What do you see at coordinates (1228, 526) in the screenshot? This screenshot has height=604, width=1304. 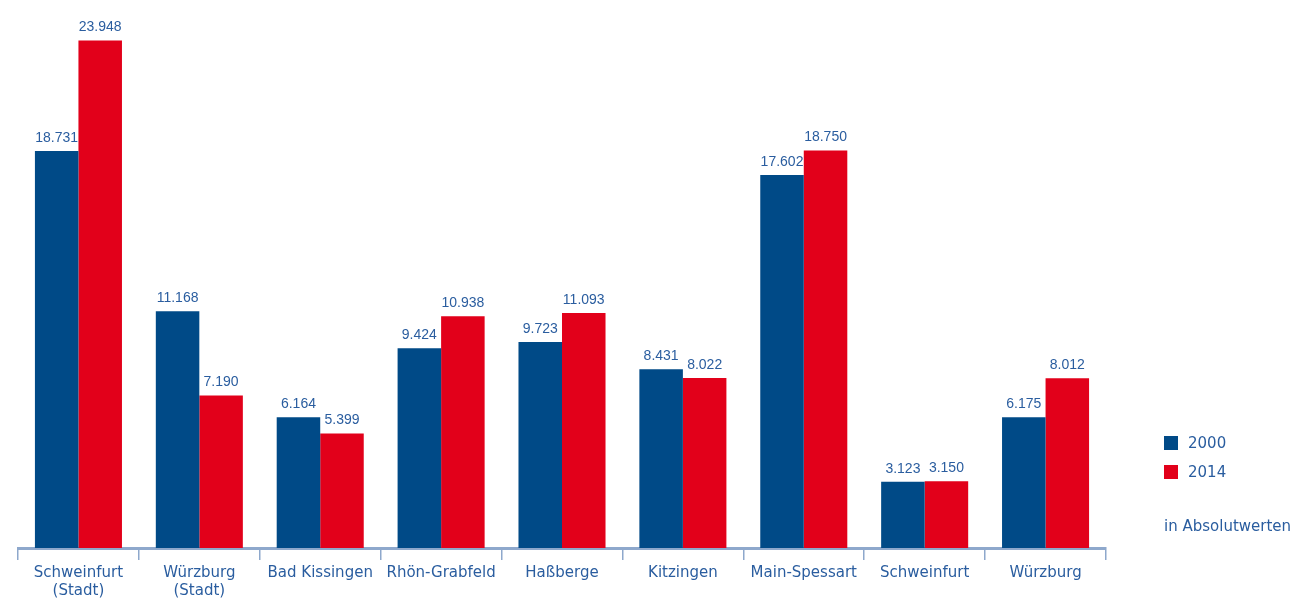 I see `text: in Absolutwerten` at bounding box center [1228, 526].